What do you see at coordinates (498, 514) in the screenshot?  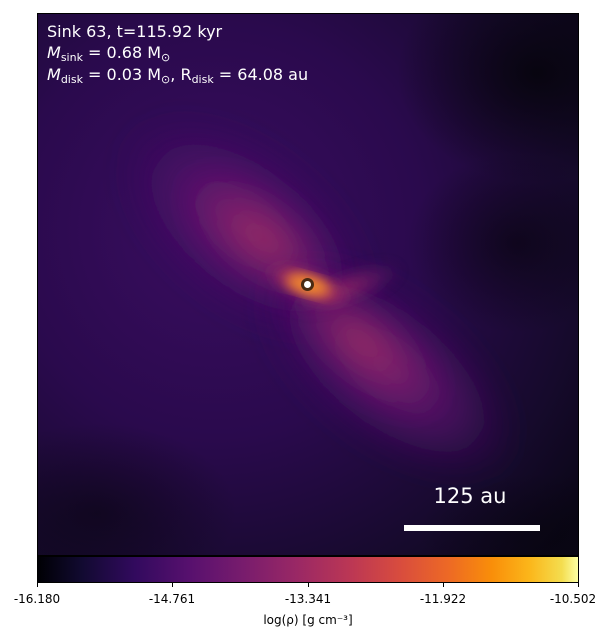 I see `dark-region-bottom-right` at bounding box center [498, 514].